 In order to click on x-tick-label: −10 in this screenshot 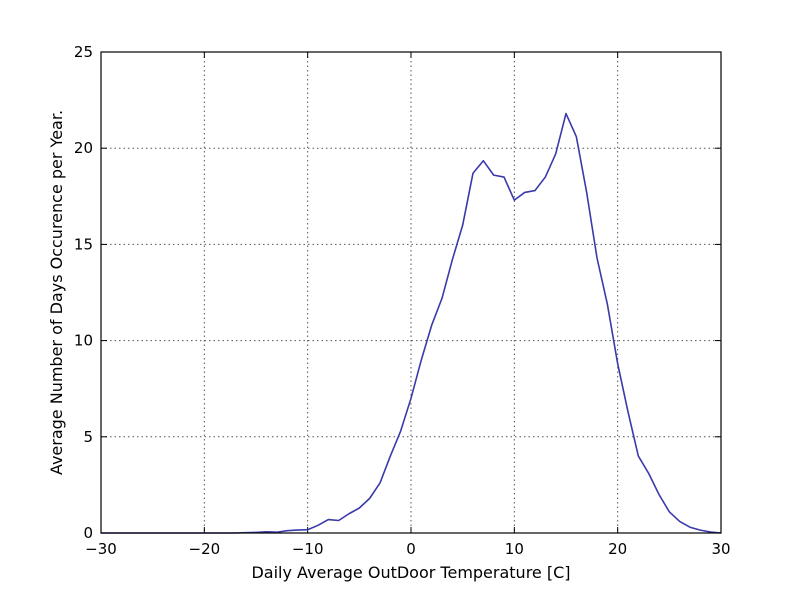, I will do `click(308, 549)`.